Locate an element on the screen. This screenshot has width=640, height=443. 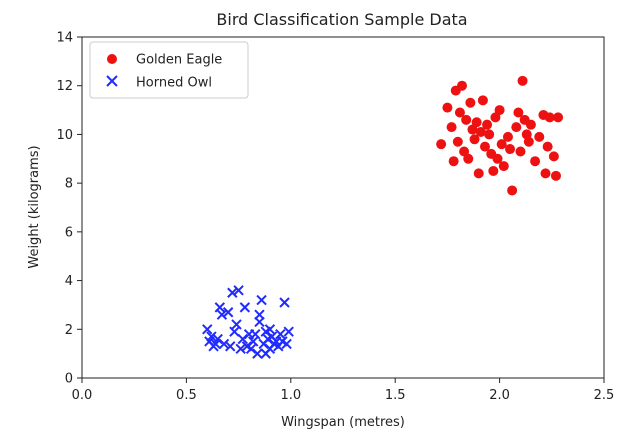
y-axis-ticks: 0 2 4 6 8 10 12 14 is located at coordinates (69, 209).